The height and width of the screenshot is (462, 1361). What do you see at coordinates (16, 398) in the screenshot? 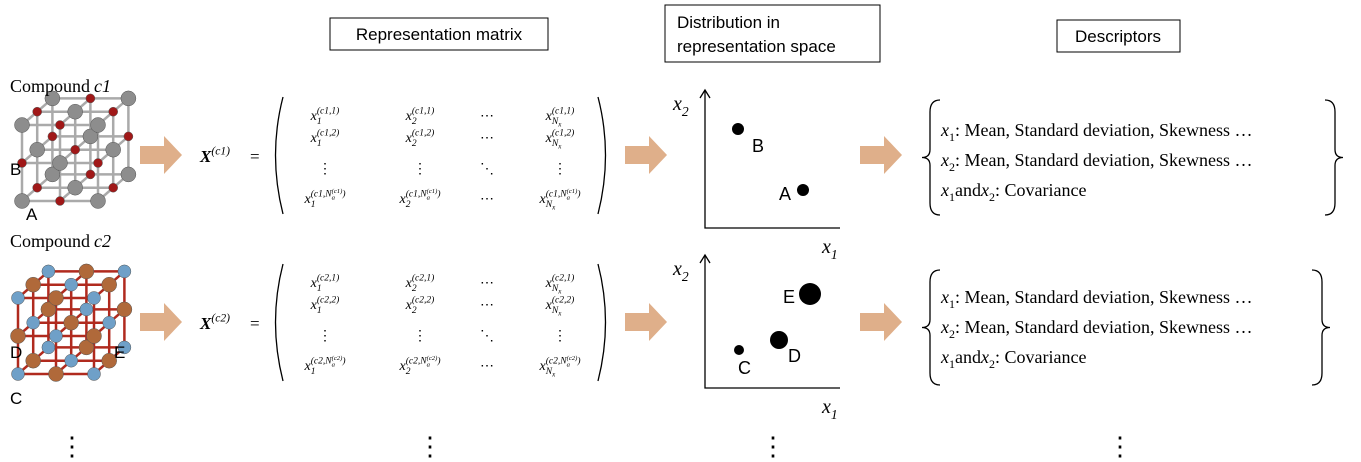
I see `atom-label: C` at bounding box center [16, 398].